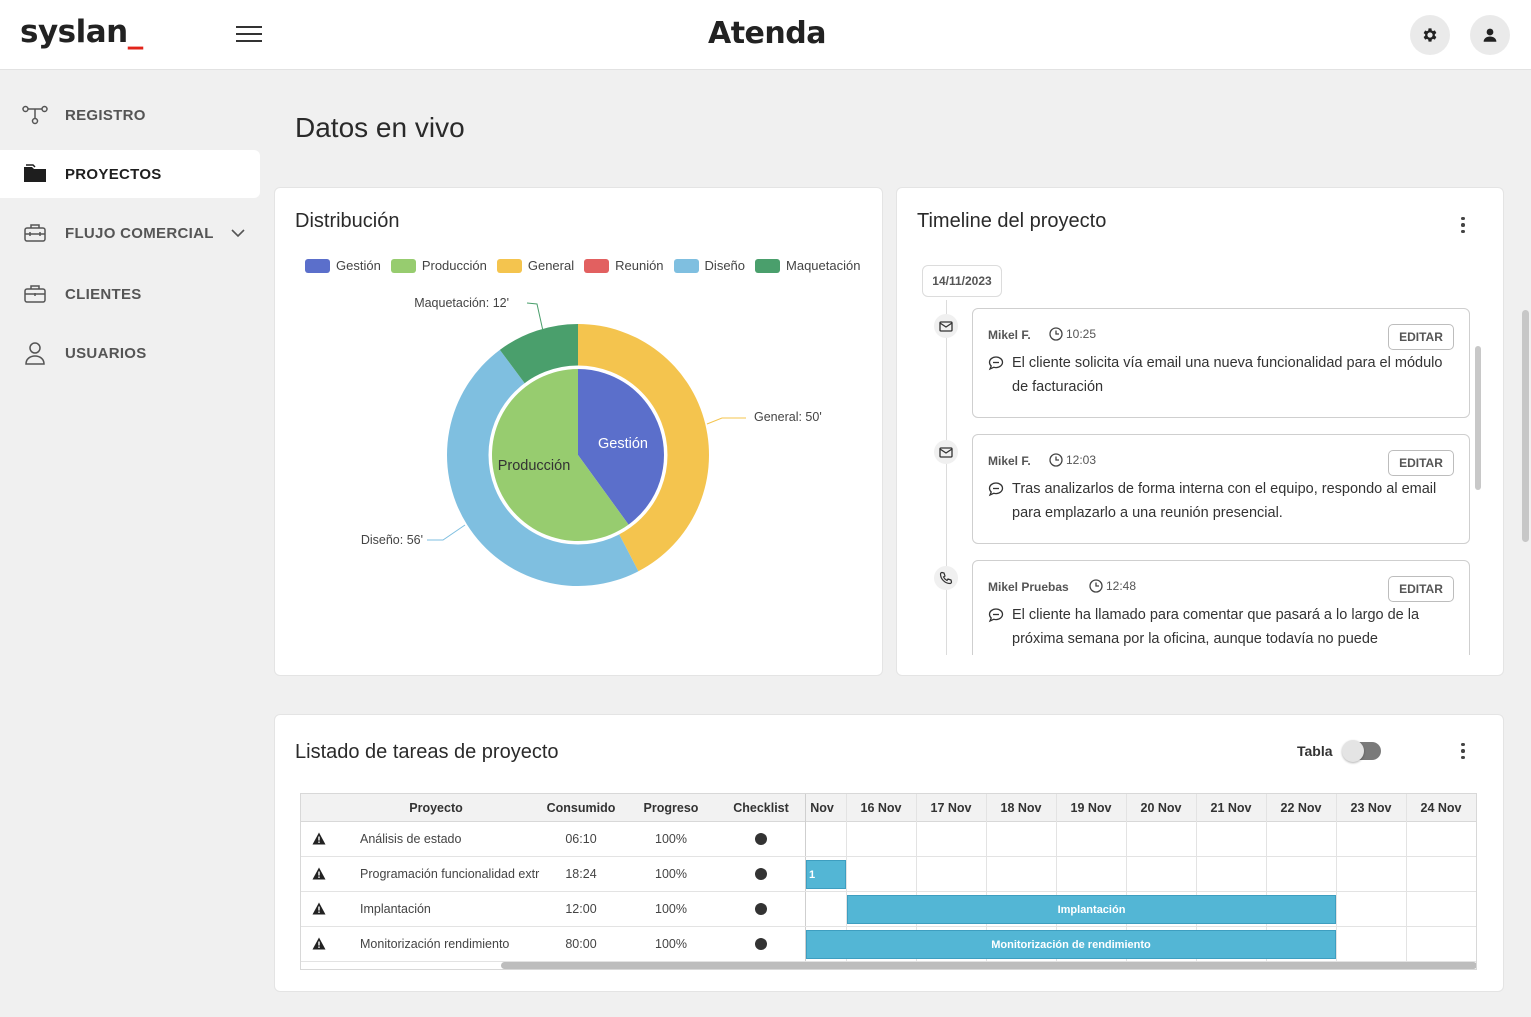 The image size is (1531, 1017). I want to click on sidebar-item-clientes: CLIENTES, so click(130, 294).